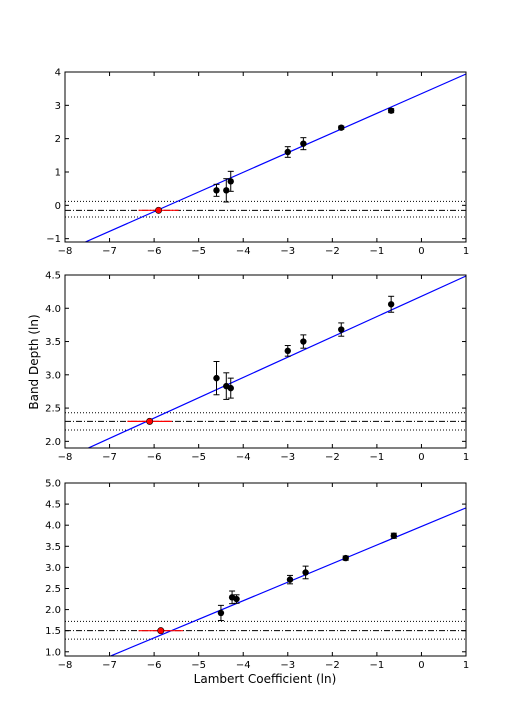 Image resolution: width=518 pixels, height=727 pixels. Describe the element at coordinates (53, 442) in the screenshot. I see `middle-y-tick-label: 2.0` at that location.